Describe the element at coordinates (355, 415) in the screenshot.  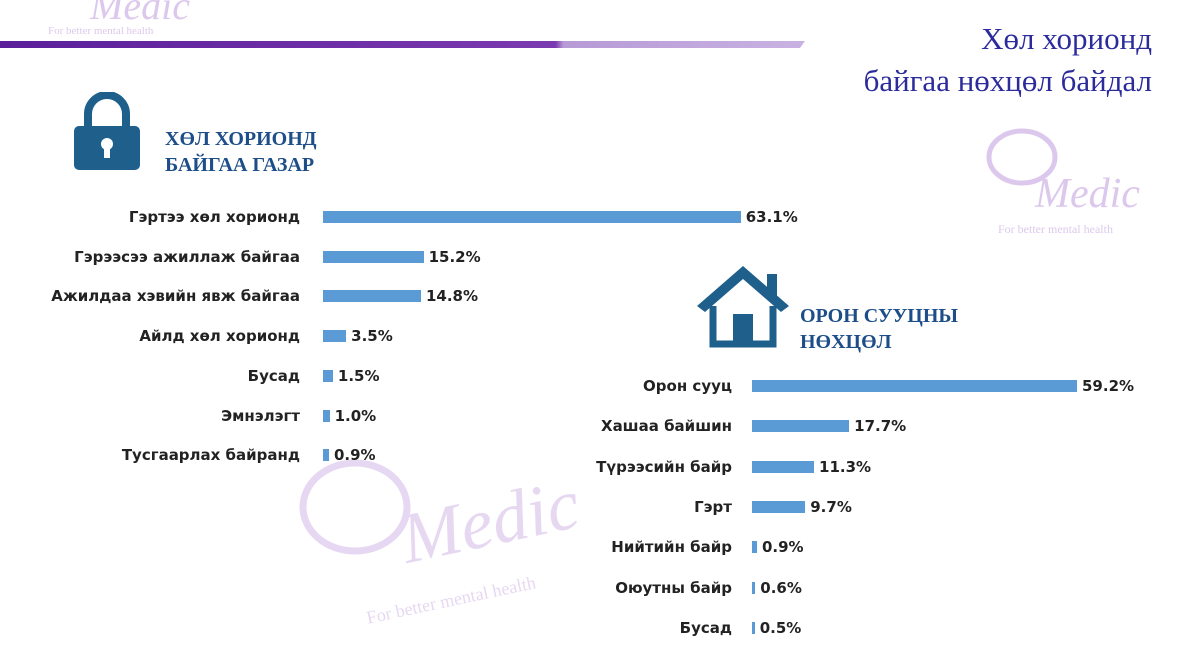
I see `value-label: 1.0%` at that location.